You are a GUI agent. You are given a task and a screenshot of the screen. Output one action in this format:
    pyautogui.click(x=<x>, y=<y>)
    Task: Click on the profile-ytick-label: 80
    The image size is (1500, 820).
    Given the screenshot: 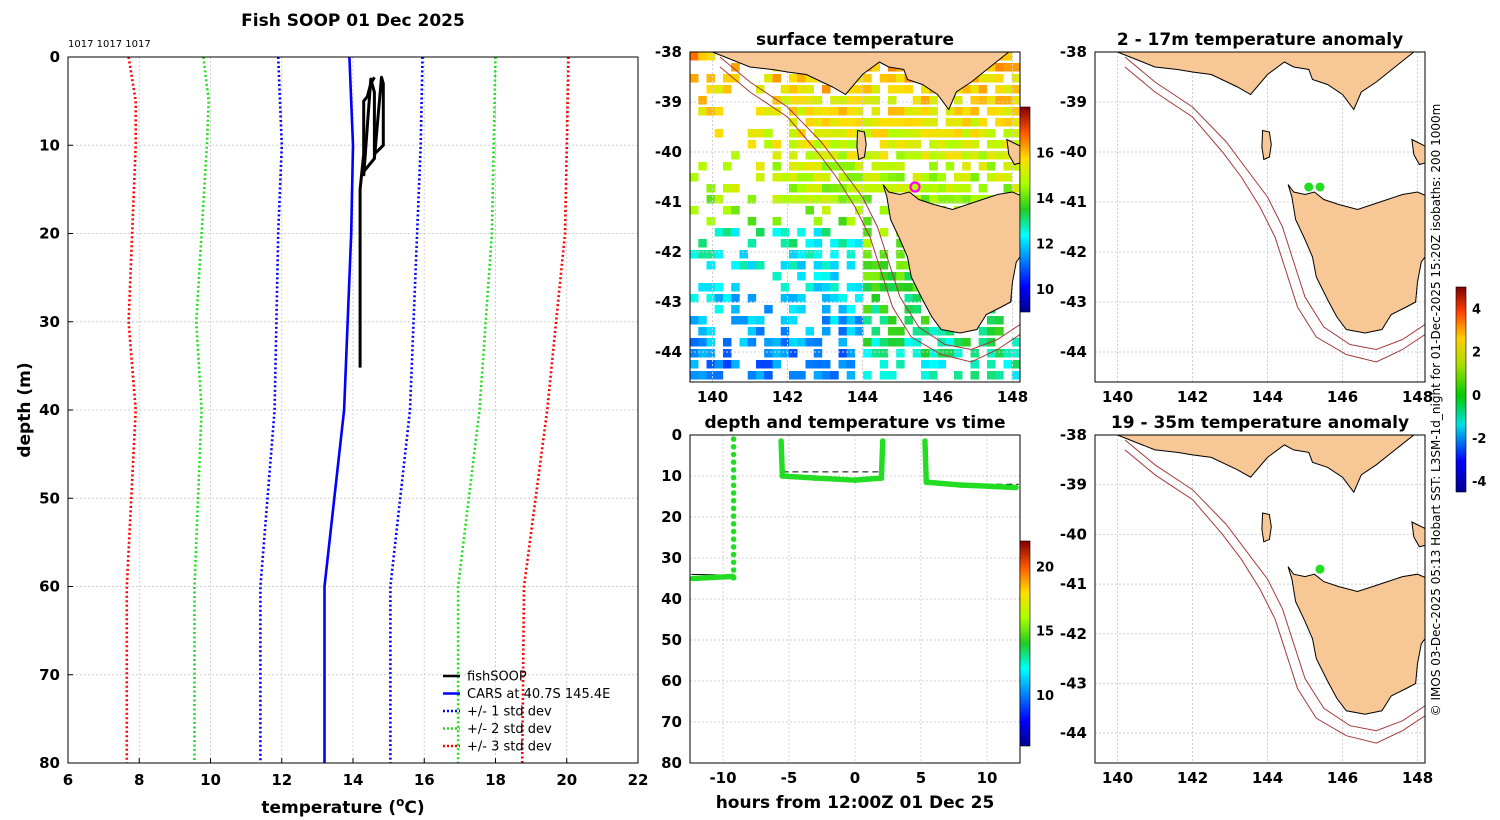 What is the action you would take?
    pyautogui.click(x=49, y=763)
    